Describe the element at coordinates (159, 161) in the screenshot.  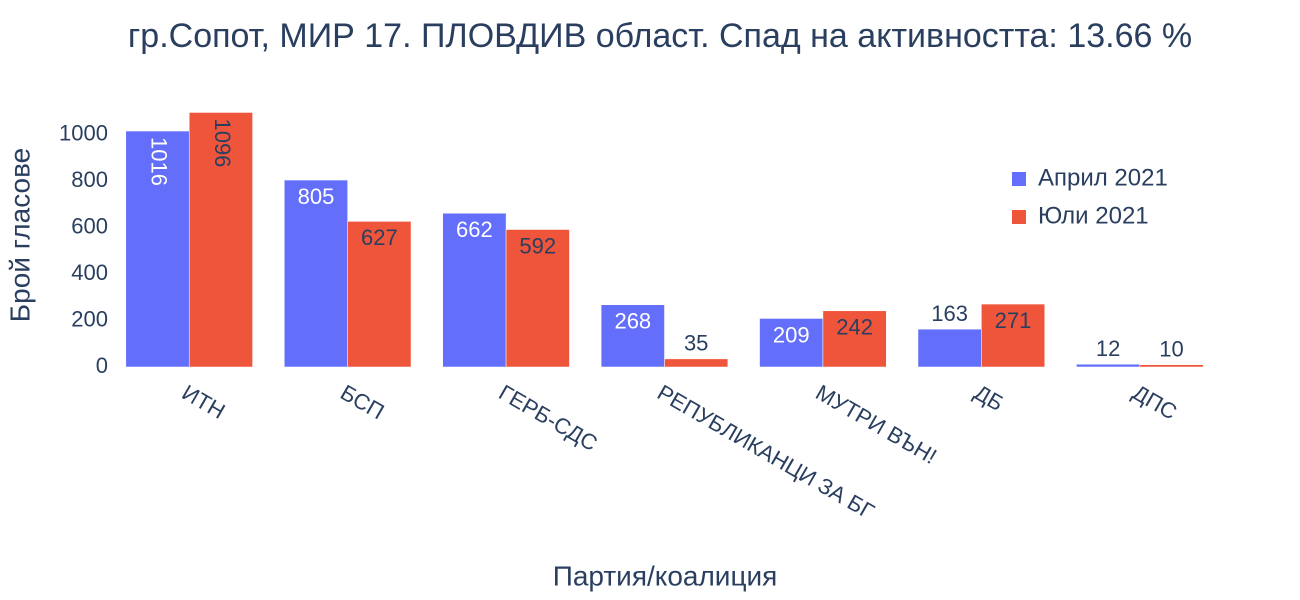
I see `bar-value-label: 1016` at that location.